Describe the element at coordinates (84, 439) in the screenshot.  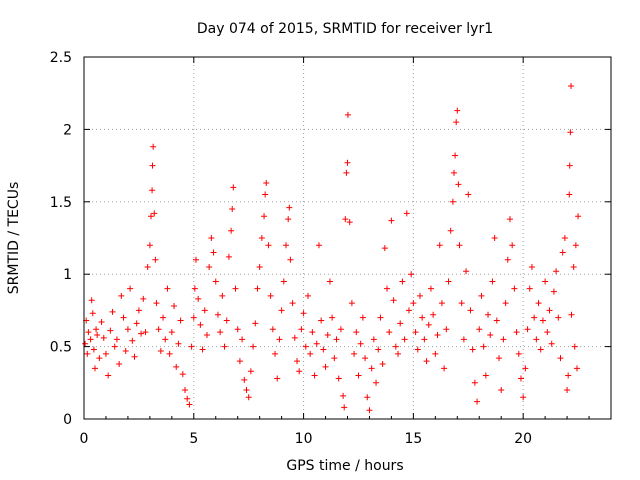
I see `x-tick-label: 0` at that location.